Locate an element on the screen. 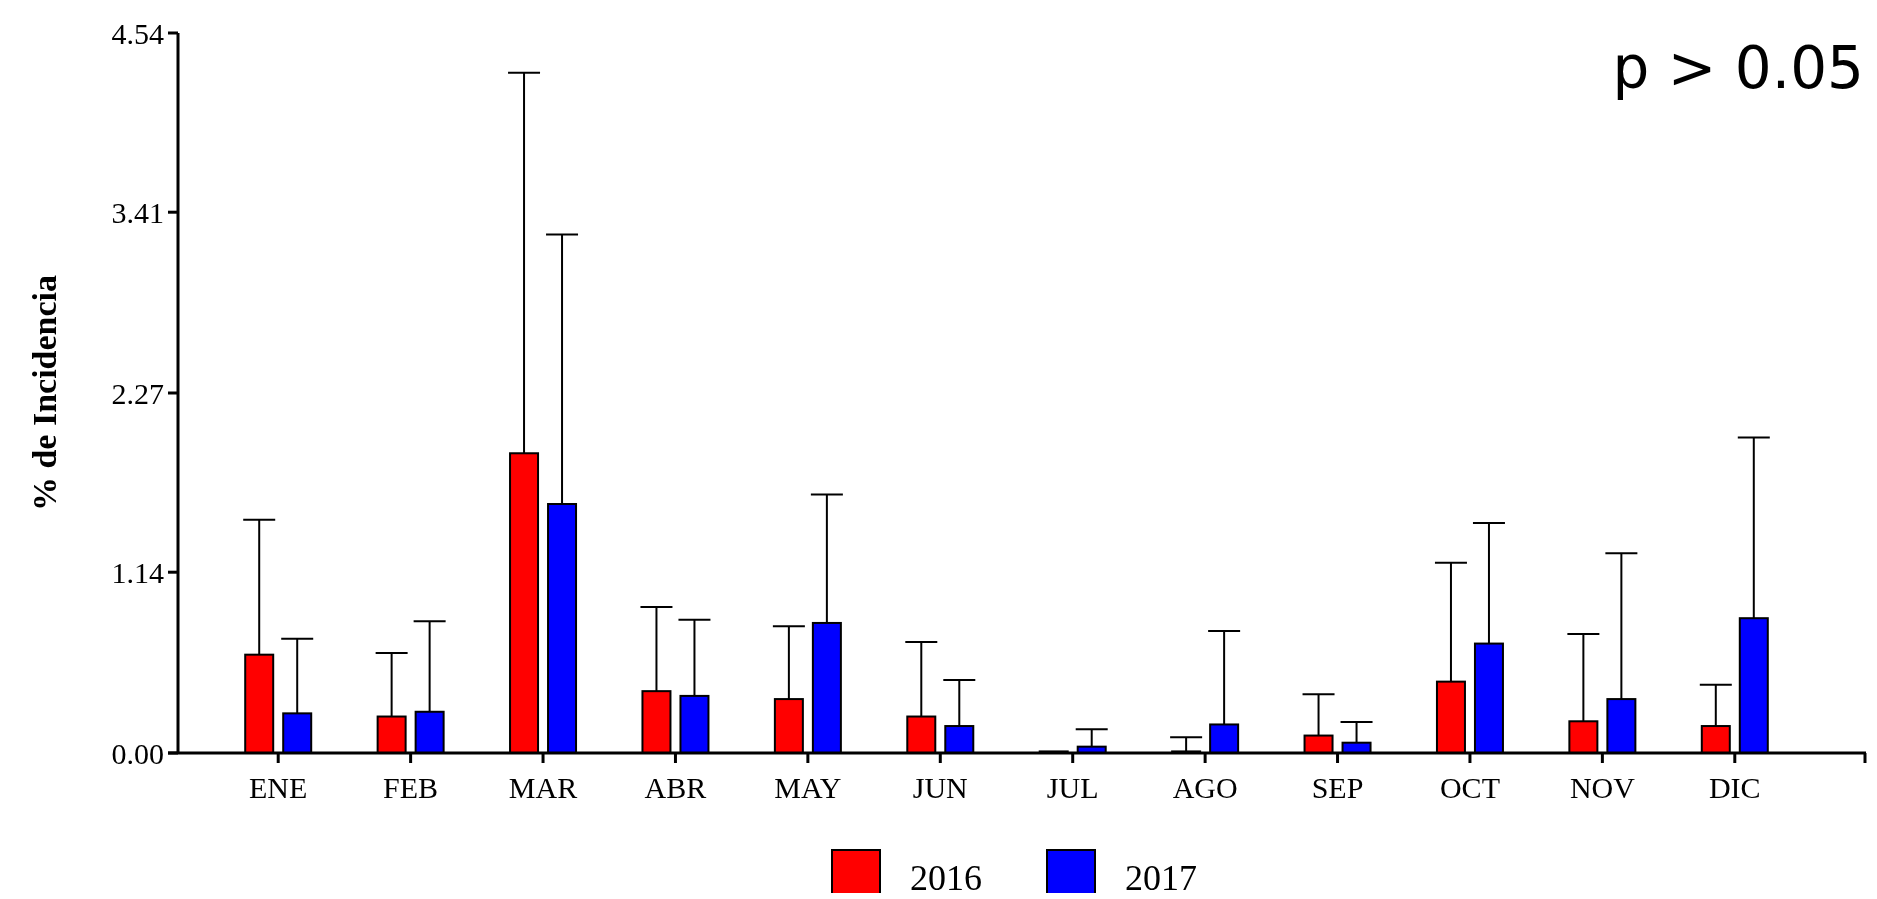 The height and width of the screenshot is (899, 1877). x-tick-label: MAR is located at coordinates (543, 787).